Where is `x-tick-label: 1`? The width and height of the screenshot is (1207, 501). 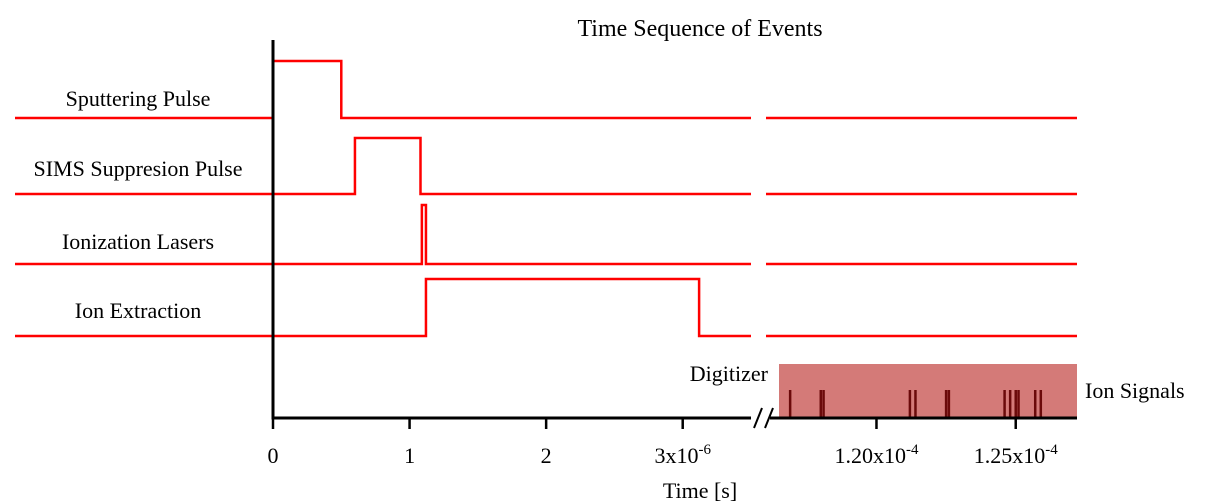 x-tick-label: 1 is located at coordinates (409, 455).